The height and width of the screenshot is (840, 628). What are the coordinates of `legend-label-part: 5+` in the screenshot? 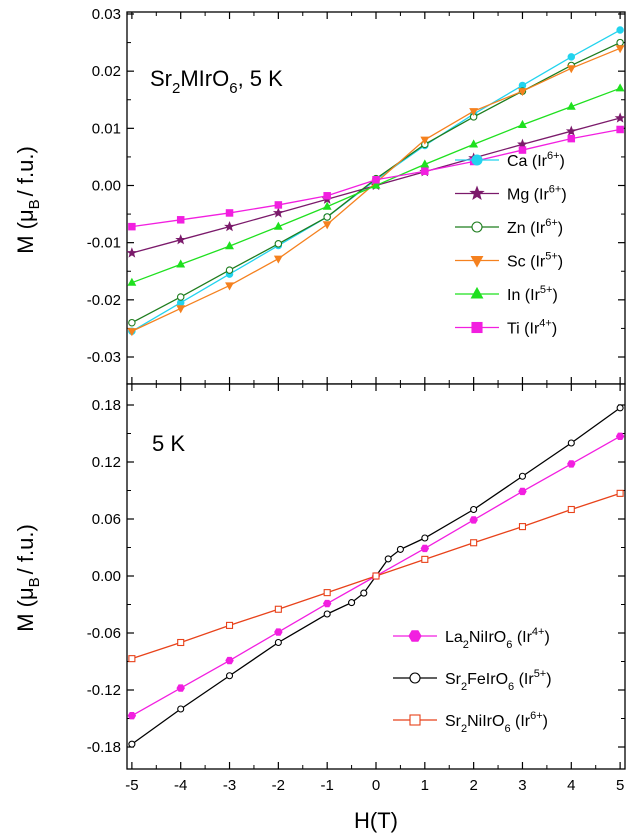 It's located at (551, 257).